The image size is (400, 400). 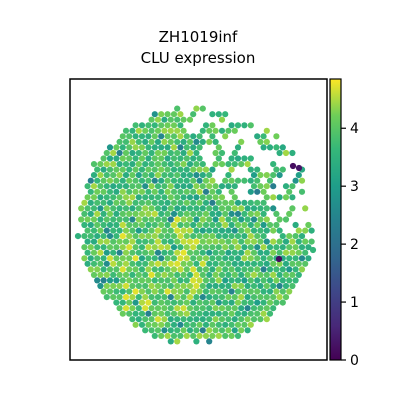 What do you see at coordinates (354, 129) in the screenshot?
I see `colorbar-tick-label: 4` at bounding box center [354, 129].